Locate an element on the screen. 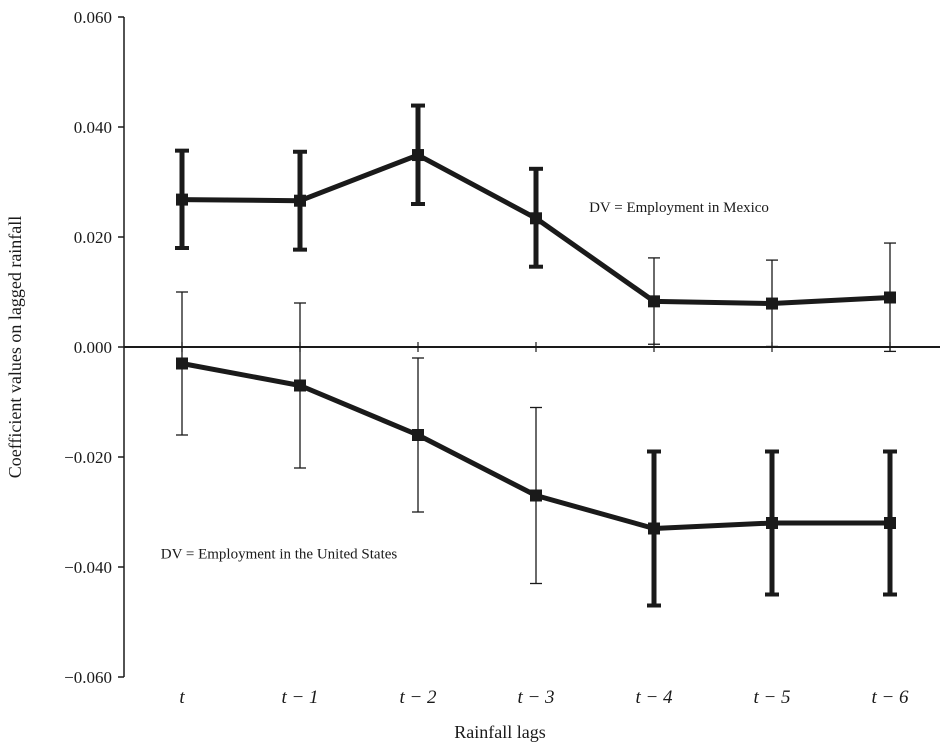 The height and width of the screenshot is (744, 940). x-tick-label: t − 5 is located at coordinates (771, 697).